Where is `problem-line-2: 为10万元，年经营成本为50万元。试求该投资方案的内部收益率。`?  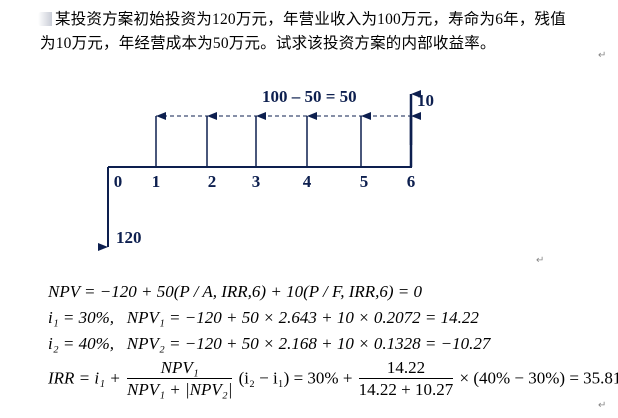
problem-line-2: 为10万元，年经营成本为50万元。试求该投资方案的内部收益率。 is located at coordinates (268, 43).